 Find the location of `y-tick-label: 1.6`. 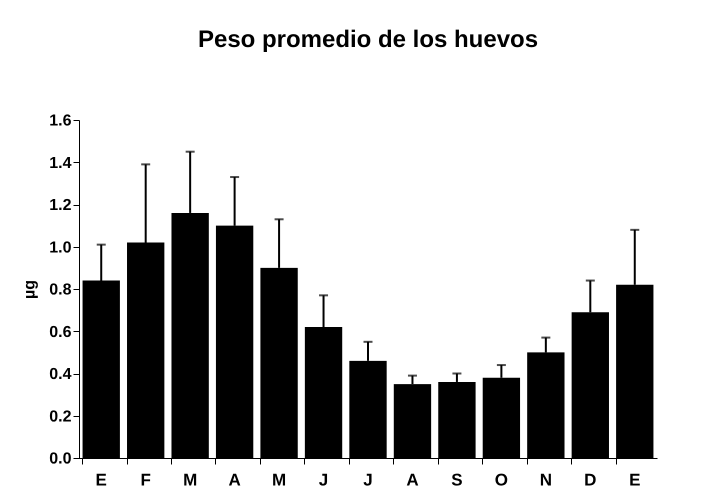

y-tick-label: 1.6 is located at coordinates (60, 121).